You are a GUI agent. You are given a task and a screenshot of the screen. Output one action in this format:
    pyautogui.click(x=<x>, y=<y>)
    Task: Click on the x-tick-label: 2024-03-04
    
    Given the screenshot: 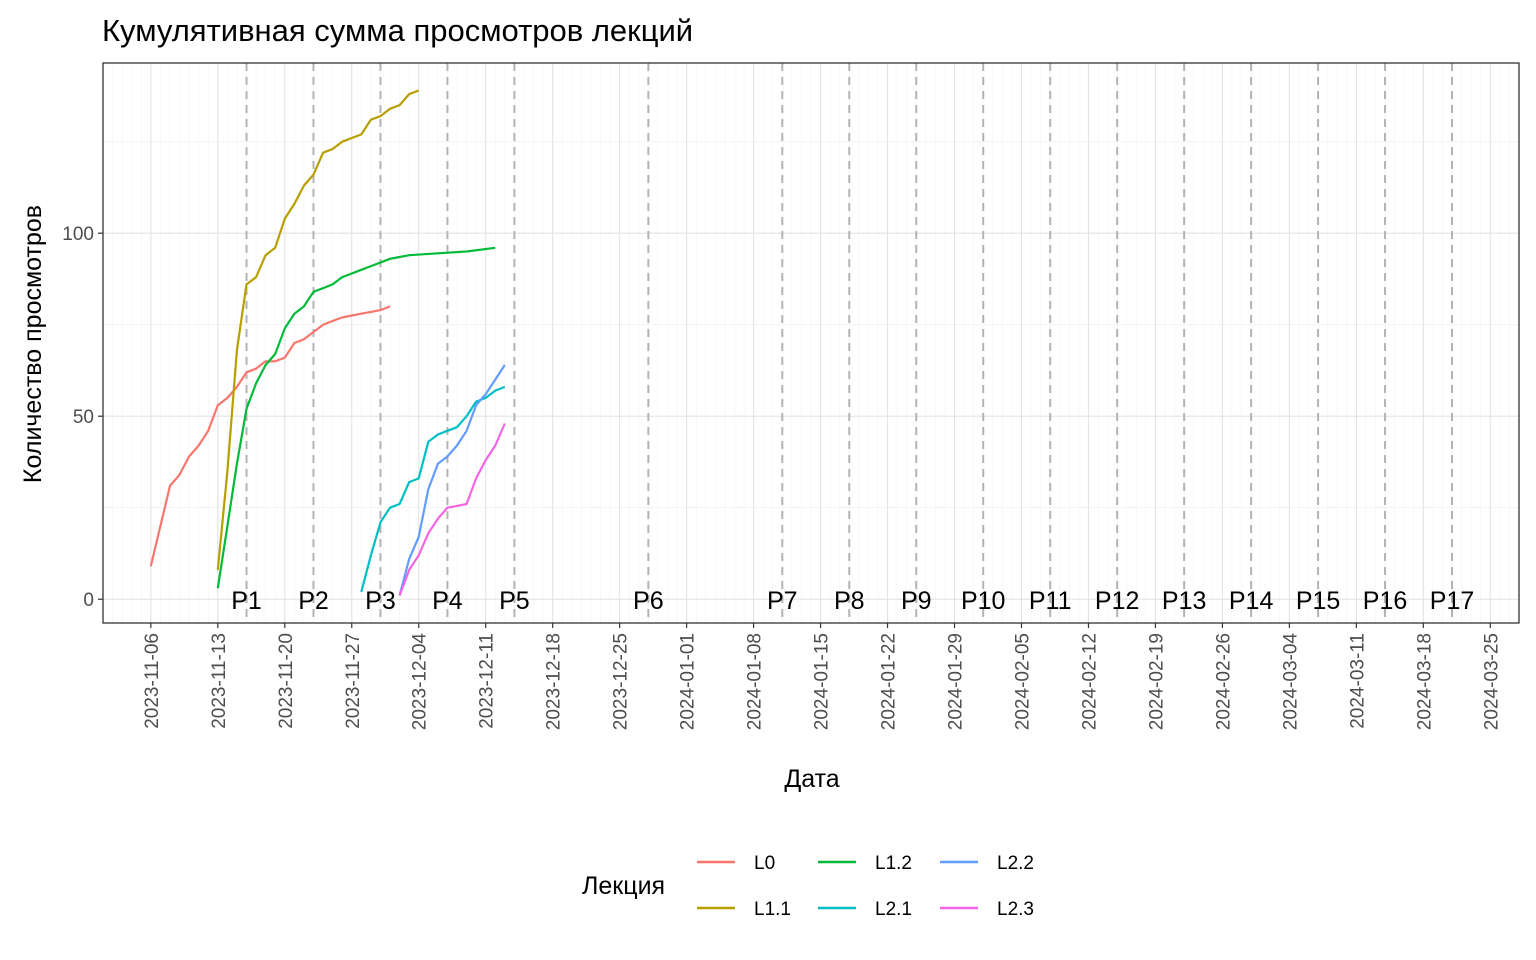 What is the action you would take?
    pyautogui.click(x=1290, y=682)
    